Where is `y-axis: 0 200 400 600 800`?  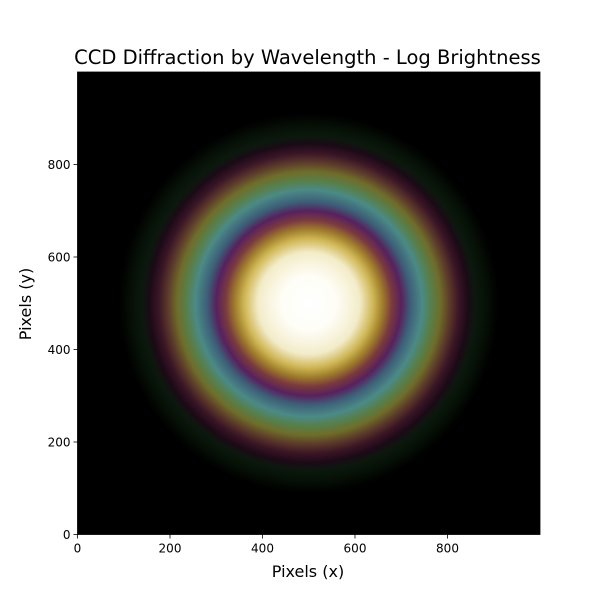 y-axis: 0 200 400 600 800 is located at coordinates (63, 350).